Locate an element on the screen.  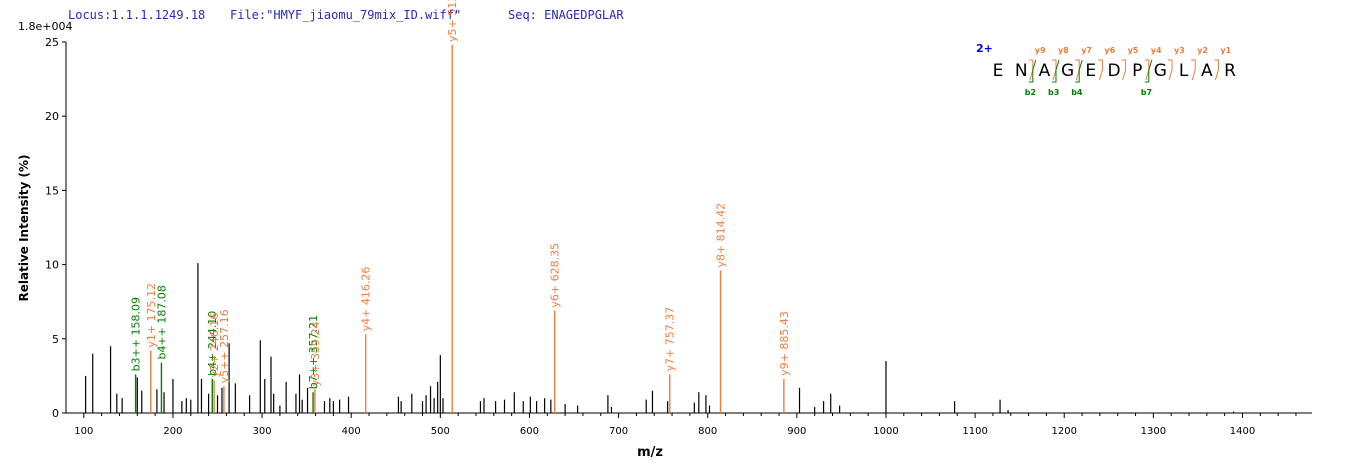
residue: R is located at coordinates (1230, 71).